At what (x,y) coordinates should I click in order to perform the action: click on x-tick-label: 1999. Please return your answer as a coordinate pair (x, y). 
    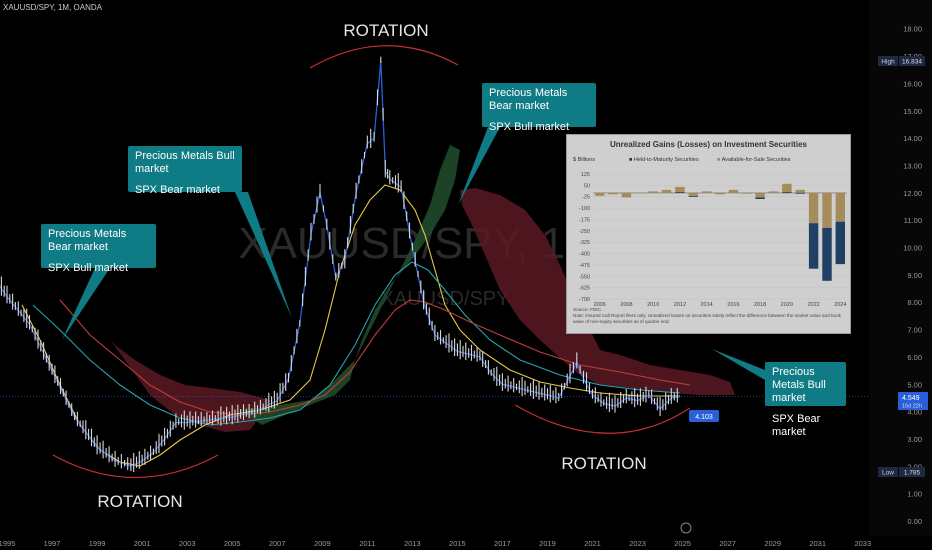
    Looking at the image, I should click on (97, 543).